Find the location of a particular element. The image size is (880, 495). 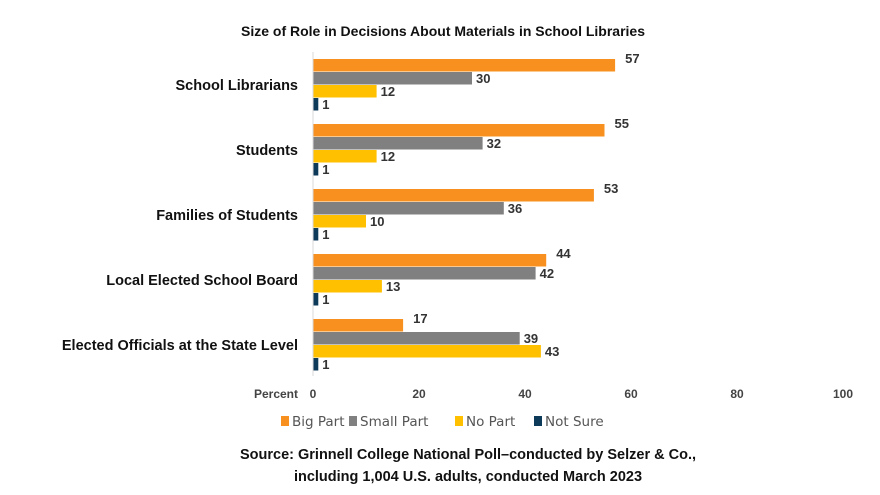

data-label: 43 is located at coordinates (552, 351).